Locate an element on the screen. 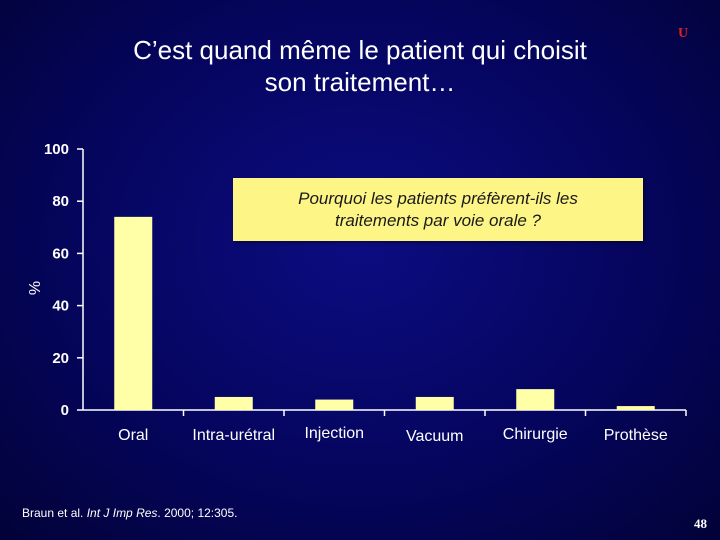  y-tick-label: 40 is located at coordinates (60, 306).